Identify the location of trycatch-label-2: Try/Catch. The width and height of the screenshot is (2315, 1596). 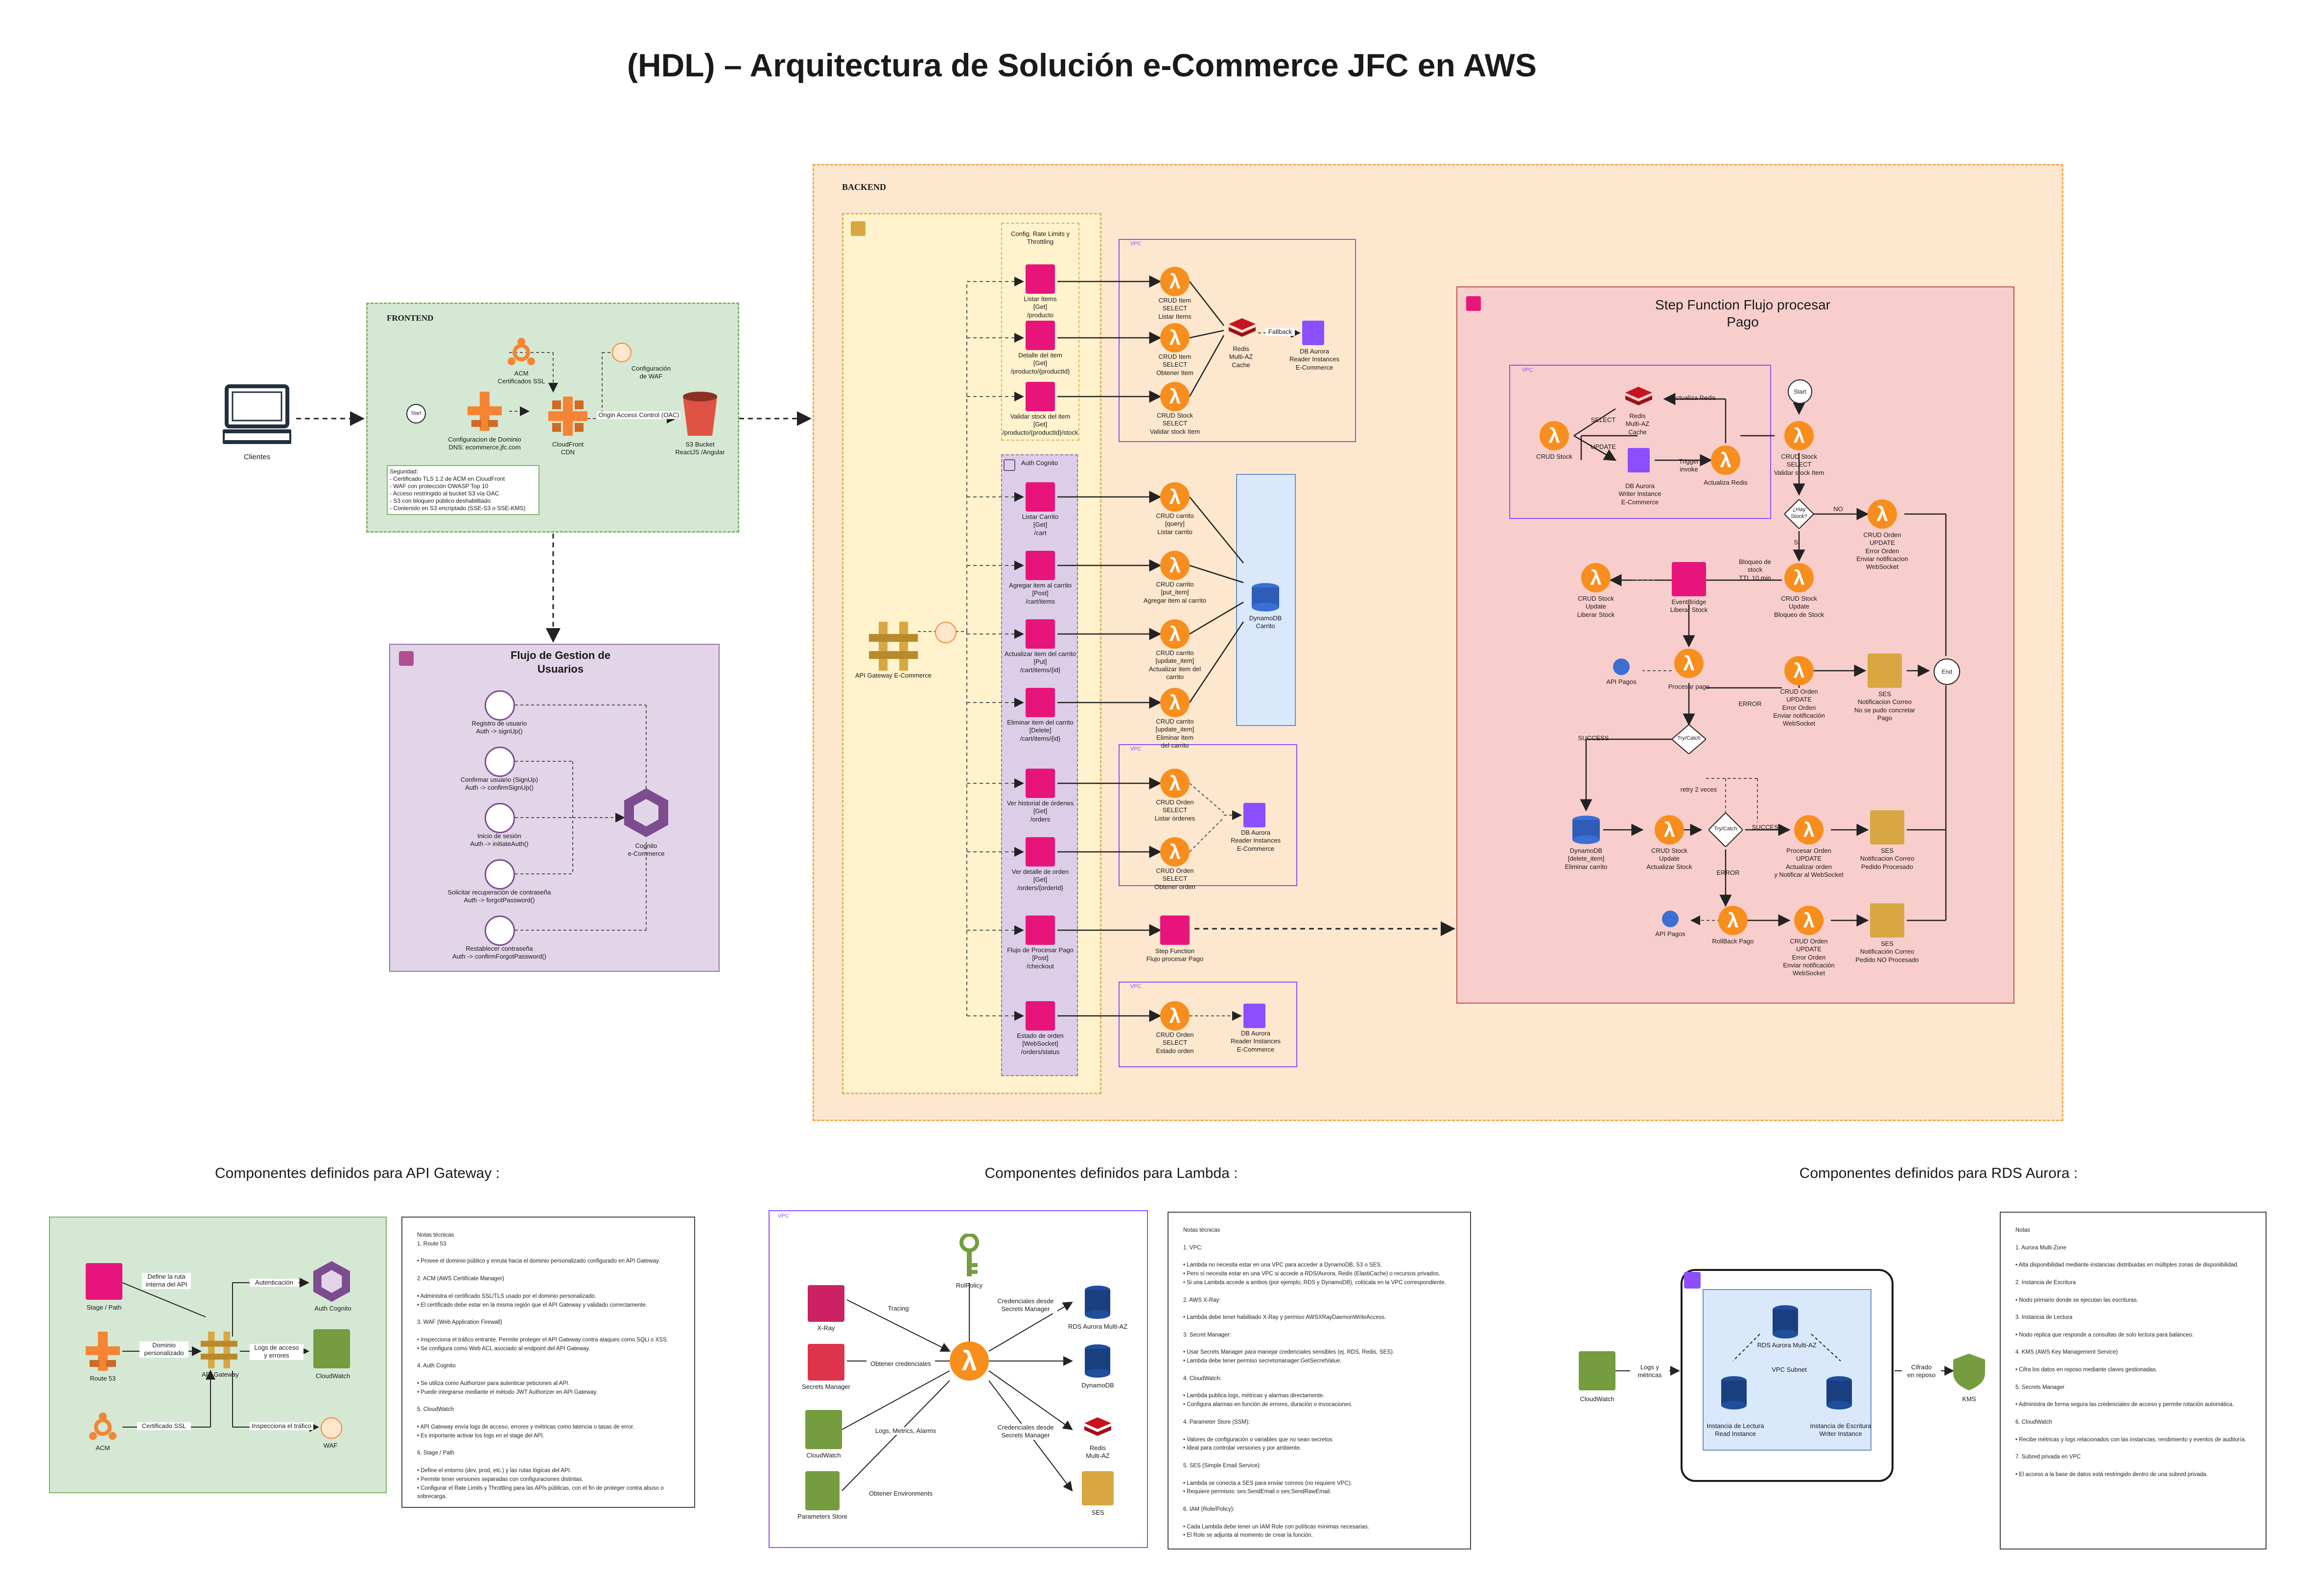
(1726, 829).